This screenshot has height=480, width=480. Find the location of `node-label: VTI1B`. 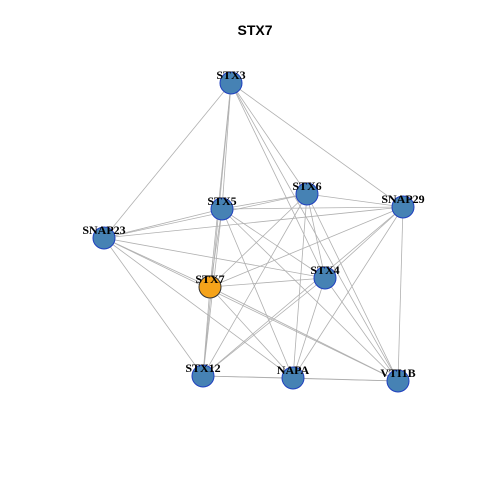

node-label: VTI1B is located at coordinates (397, 373).